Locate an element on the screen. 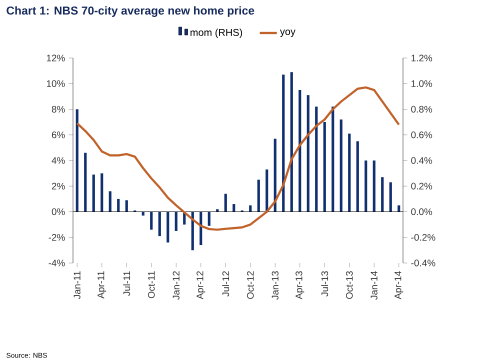  x-tick-label: Jul-13 is located at coordinates (324, 284).